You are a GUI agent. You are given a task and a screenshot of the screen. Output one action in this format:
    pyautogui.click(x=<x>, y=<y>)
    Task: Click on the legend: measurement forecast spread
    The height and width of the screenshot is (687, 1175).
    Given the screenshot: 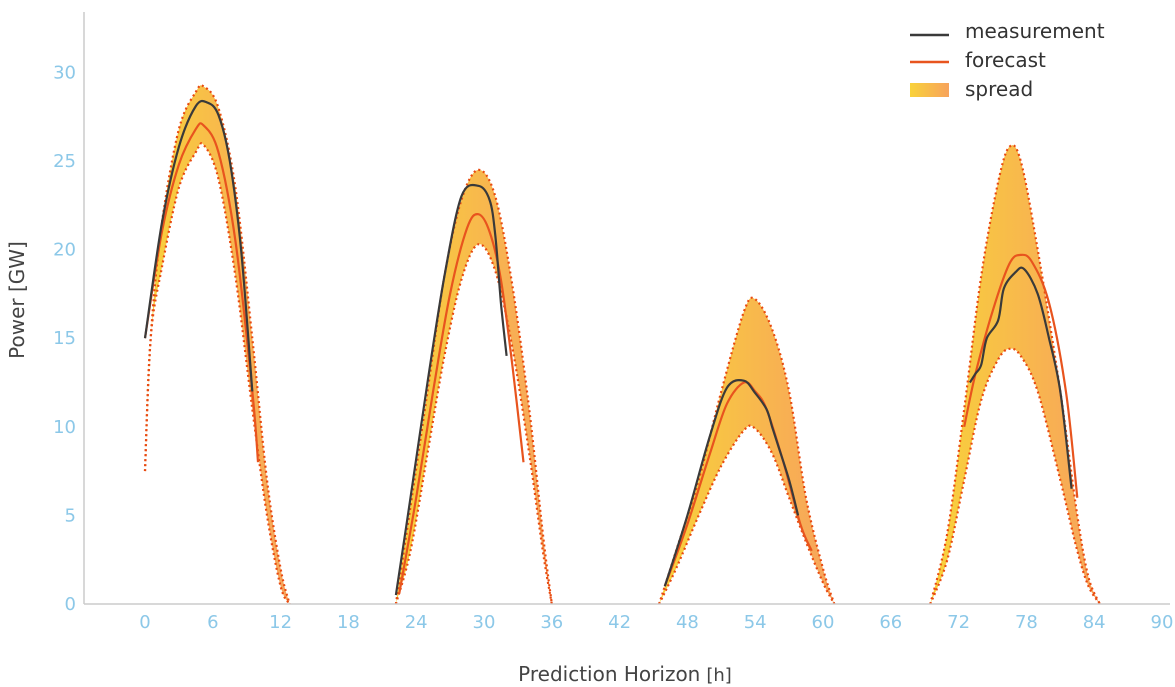 What is the action you would take?
    pyautogui.click(x=1007, y=60)
    